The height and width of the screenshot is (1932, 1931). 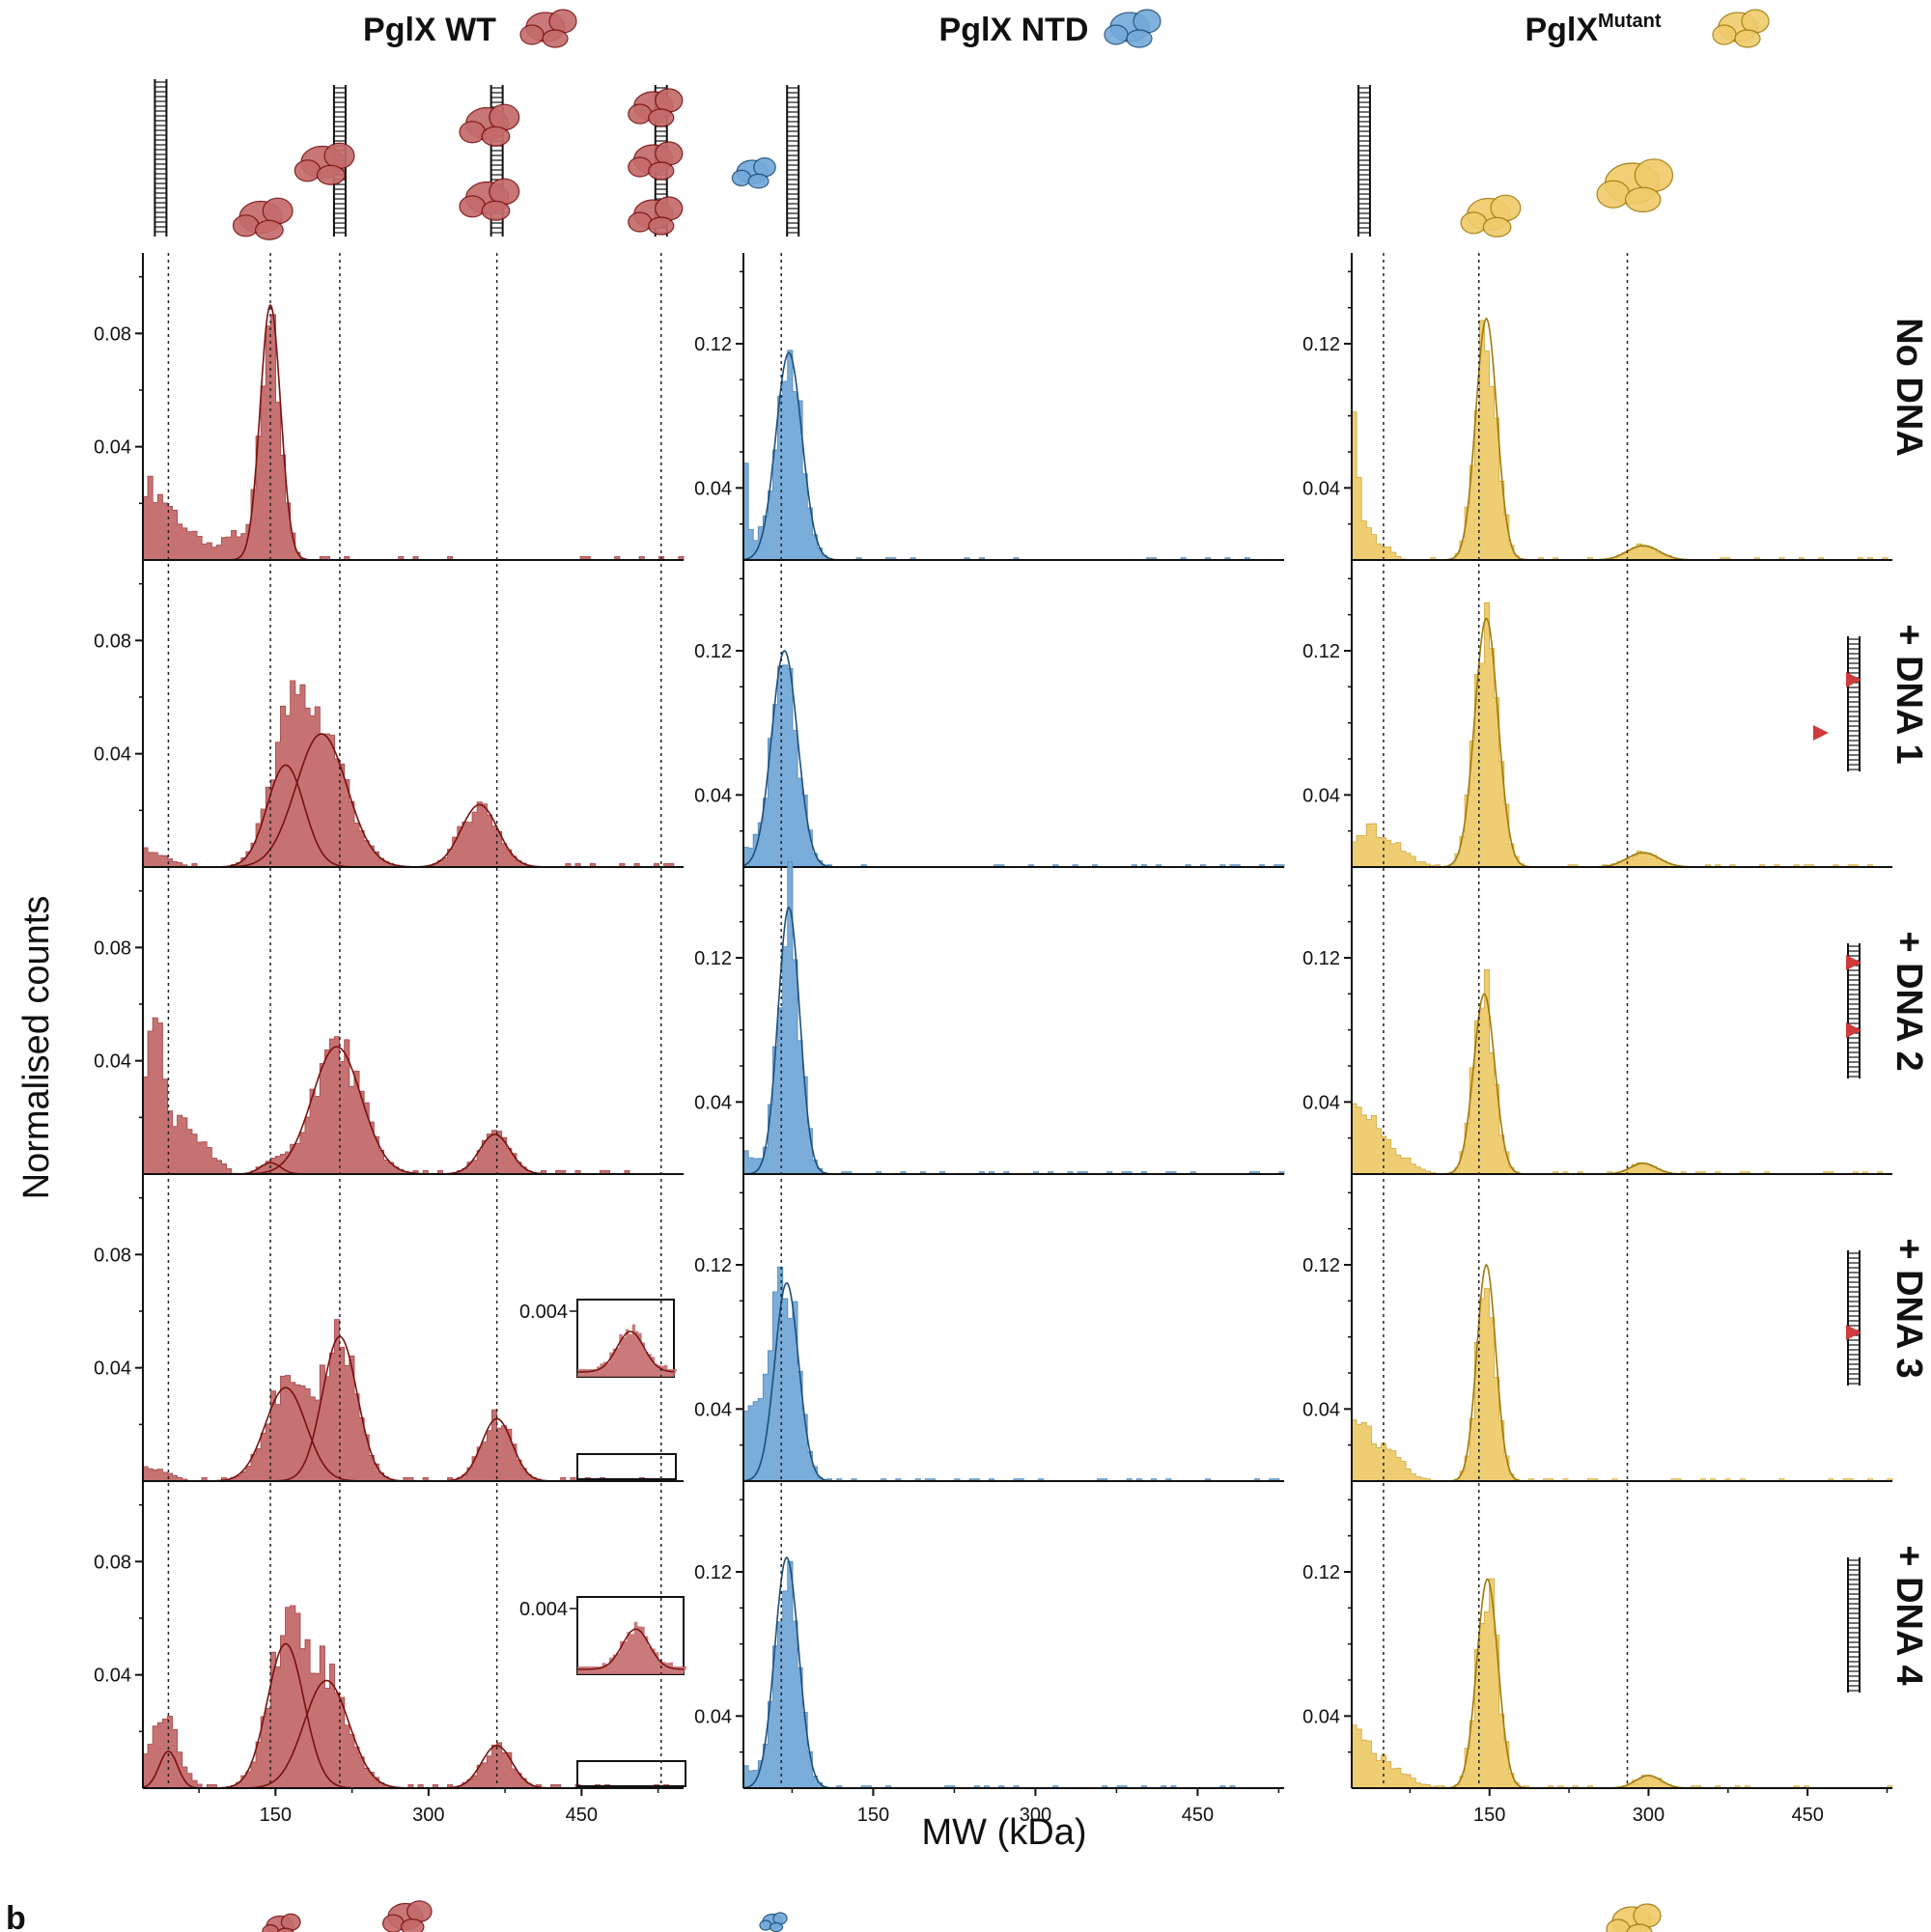 I want to click on panel-mutant-row-4: 0.04 0.12, so click(x=1597, y=1336).